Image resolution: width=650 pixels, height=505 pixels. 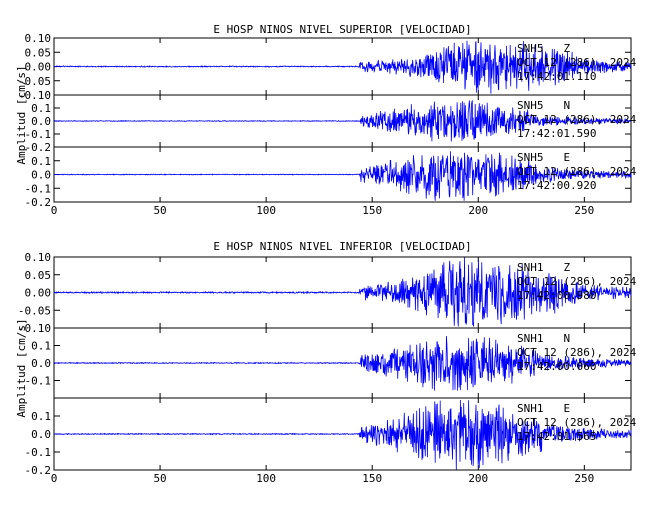 I want to click on station-component-label: SNH5 Z, so click(x=544, y=48).